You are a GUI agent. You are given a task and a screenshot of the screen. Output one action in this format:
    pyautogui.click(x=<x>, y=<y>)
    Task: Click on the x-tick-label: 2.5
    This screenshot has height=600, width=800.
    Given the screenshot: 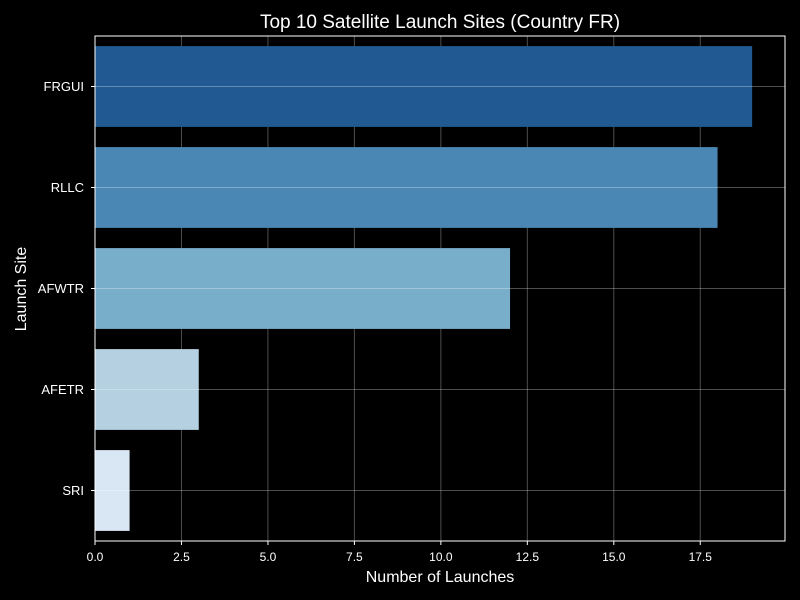 What is the action you would take?
    pyautogui.click(x=181, y=557)
    